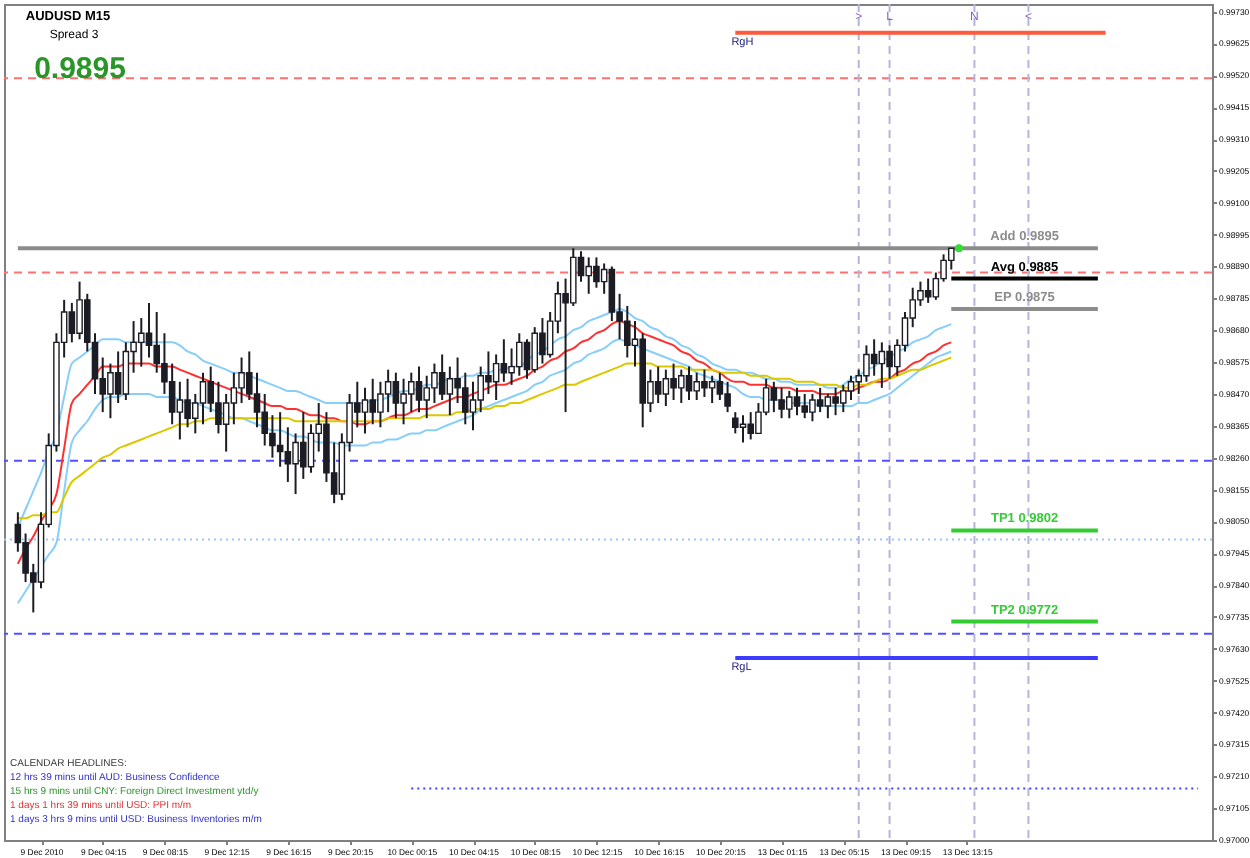  I want to click on line-series, so click(484, 438).